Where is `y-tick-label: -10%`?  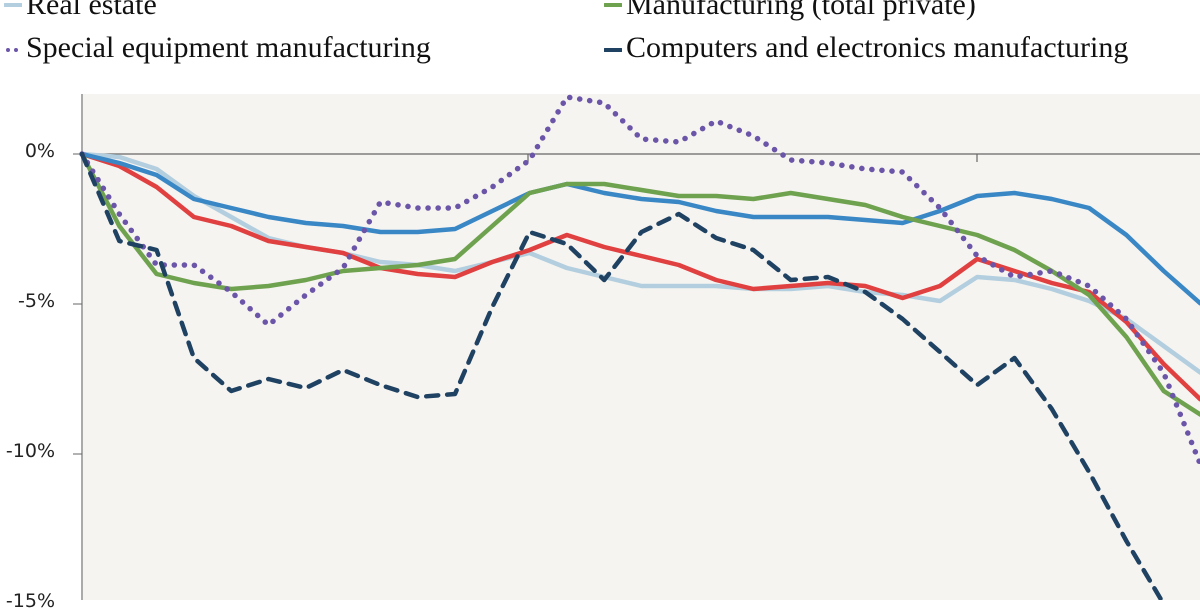
y-tick-label: -10% is located at coordinates (27, 451).